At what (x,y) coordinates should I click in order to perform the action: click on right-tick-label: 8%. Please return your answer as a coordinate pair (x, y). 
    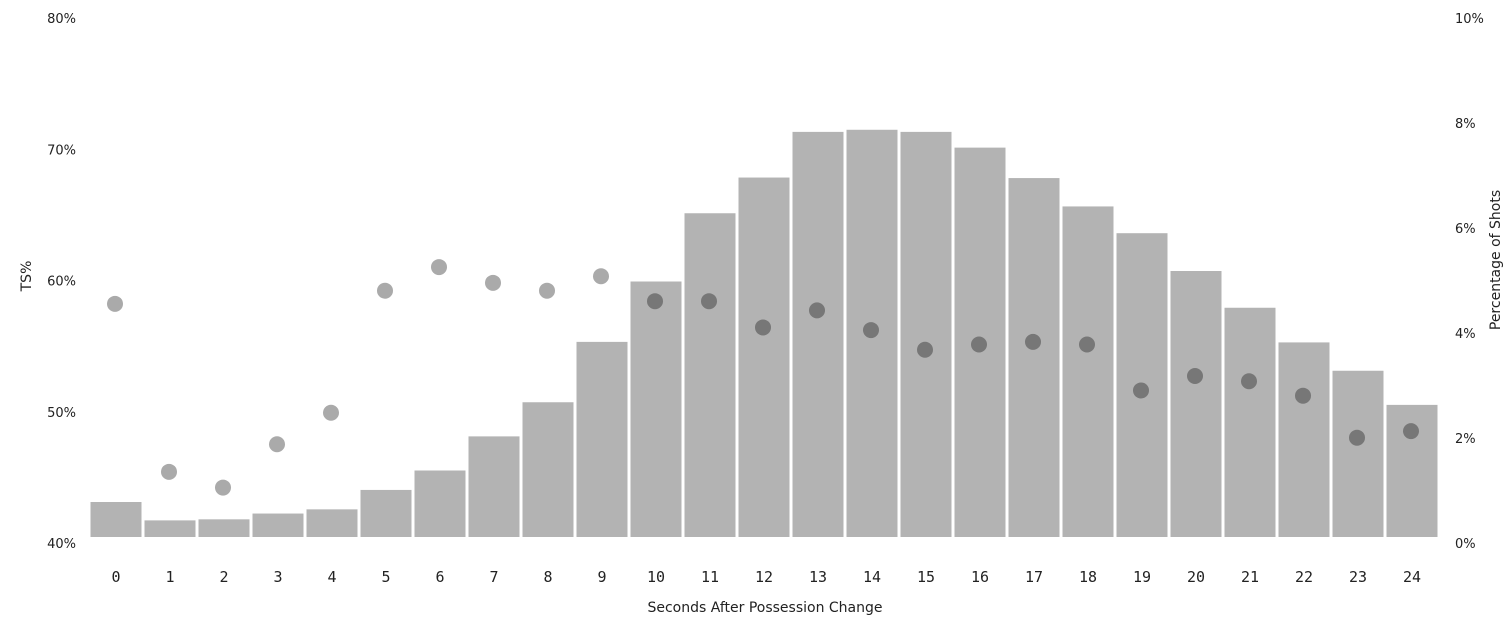
    Looking at the image, I should click on (1465, 124).